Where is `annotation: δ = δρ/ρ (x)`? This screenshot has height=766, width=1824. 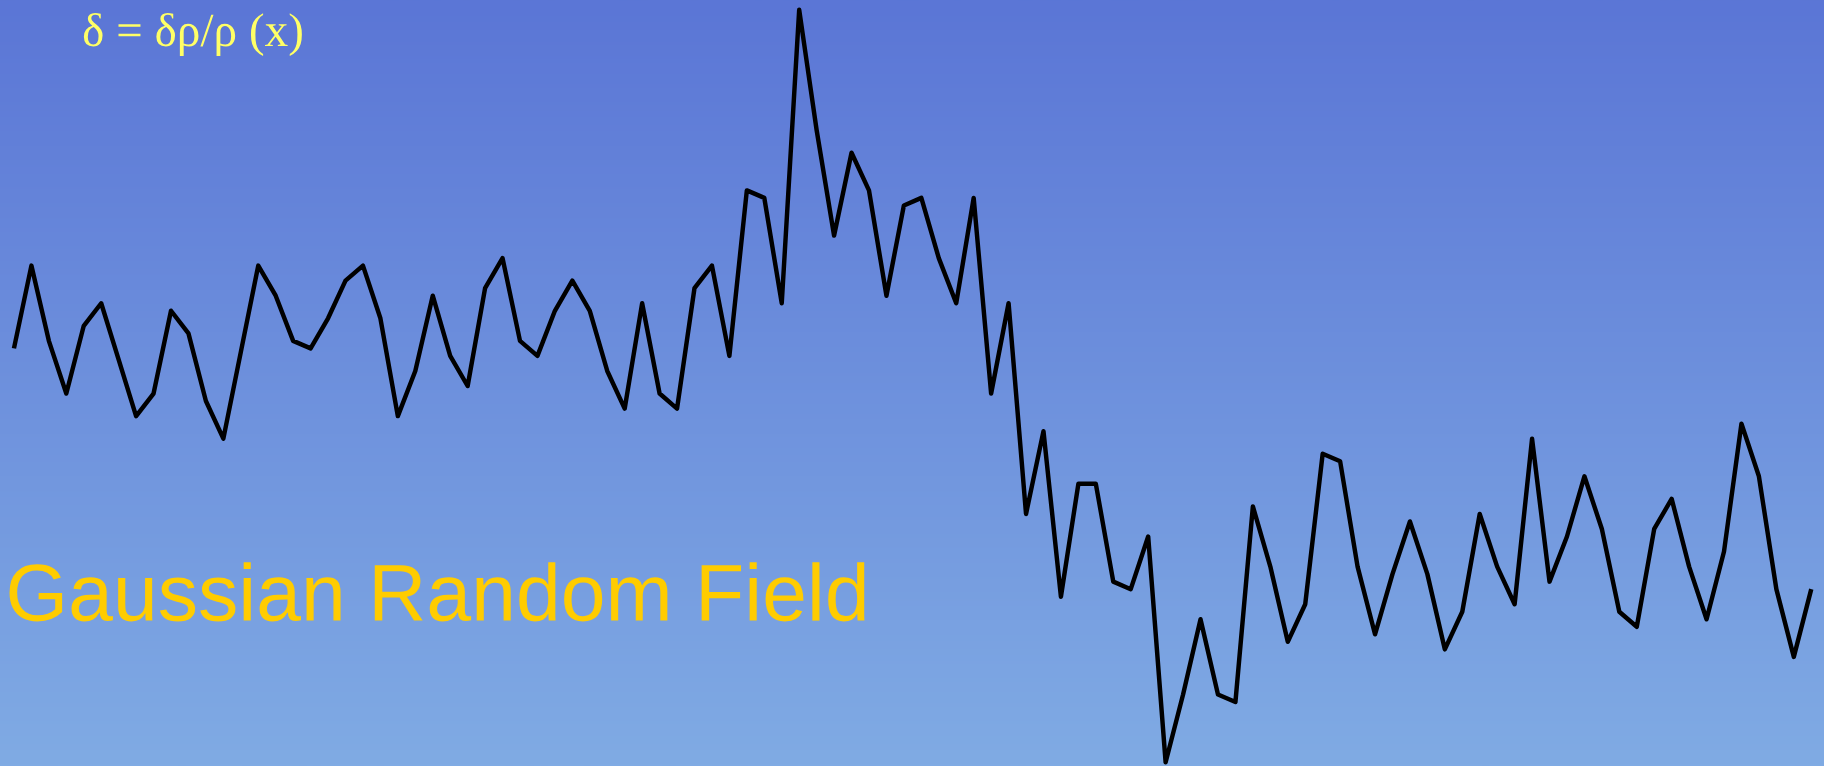
annotation: δ = δρ/ρ (x) is located at coordinates (192, 34).